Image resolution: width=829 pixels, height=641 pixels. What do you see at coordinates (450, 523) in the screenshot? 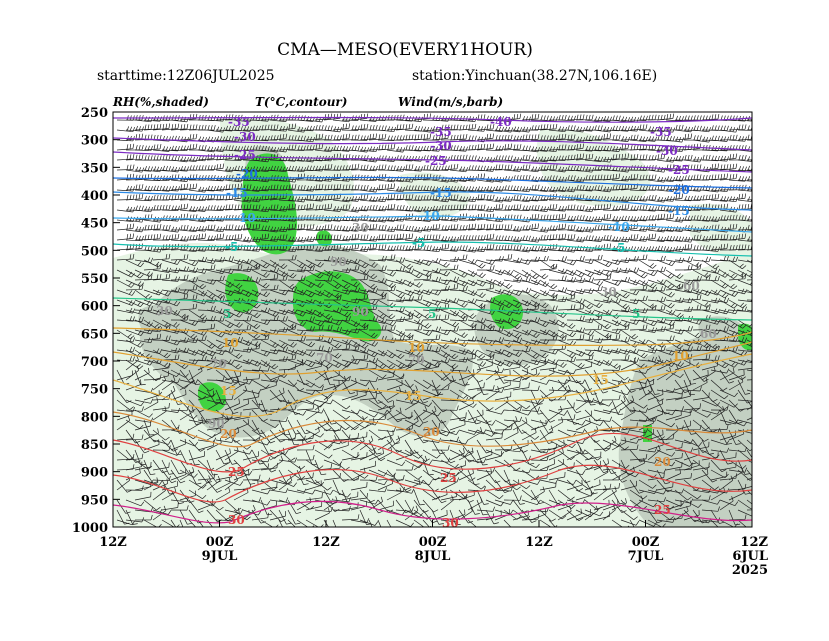
I see `label-p30-b: 30` at bounding box center [450, 523].